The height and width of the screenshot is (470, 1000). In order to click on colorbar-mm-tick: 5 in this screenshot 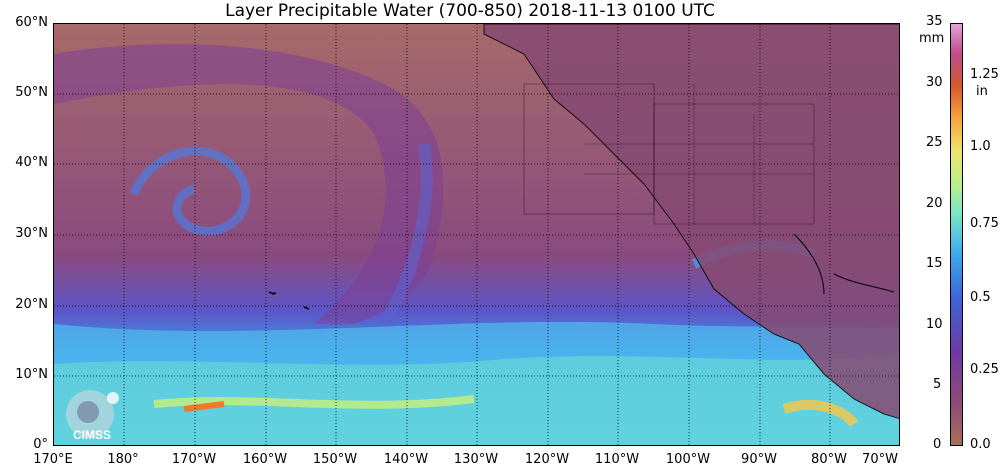, I will do `click(937, 384)`.